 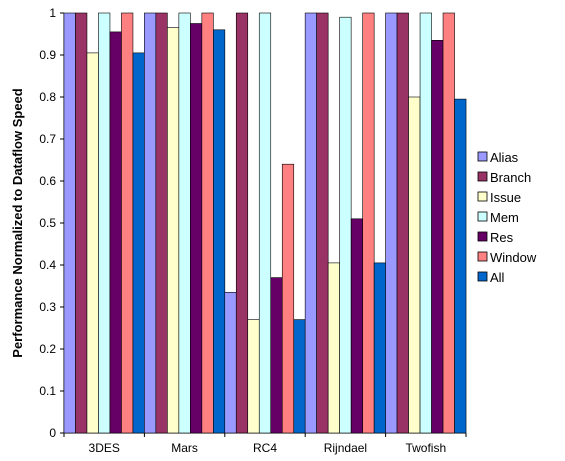 I want to click on y-tick-label: 0.9, so click(x=47, y=55).